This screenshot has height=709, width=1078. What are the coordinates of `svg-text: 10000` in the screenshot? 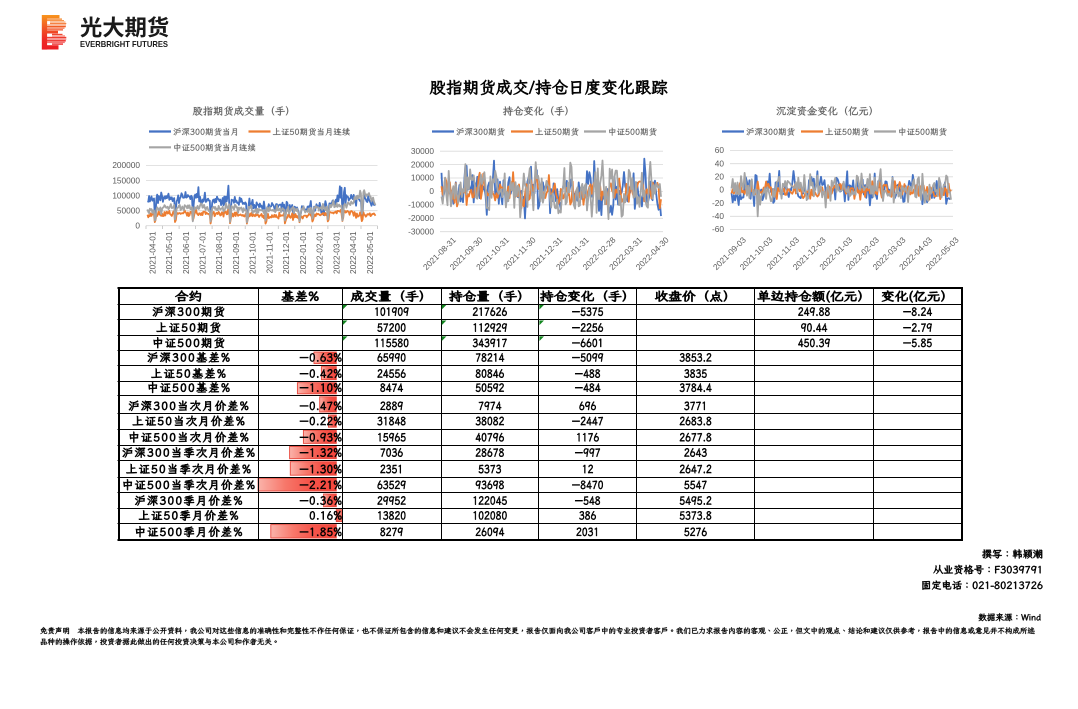 It's located at (422, 178).